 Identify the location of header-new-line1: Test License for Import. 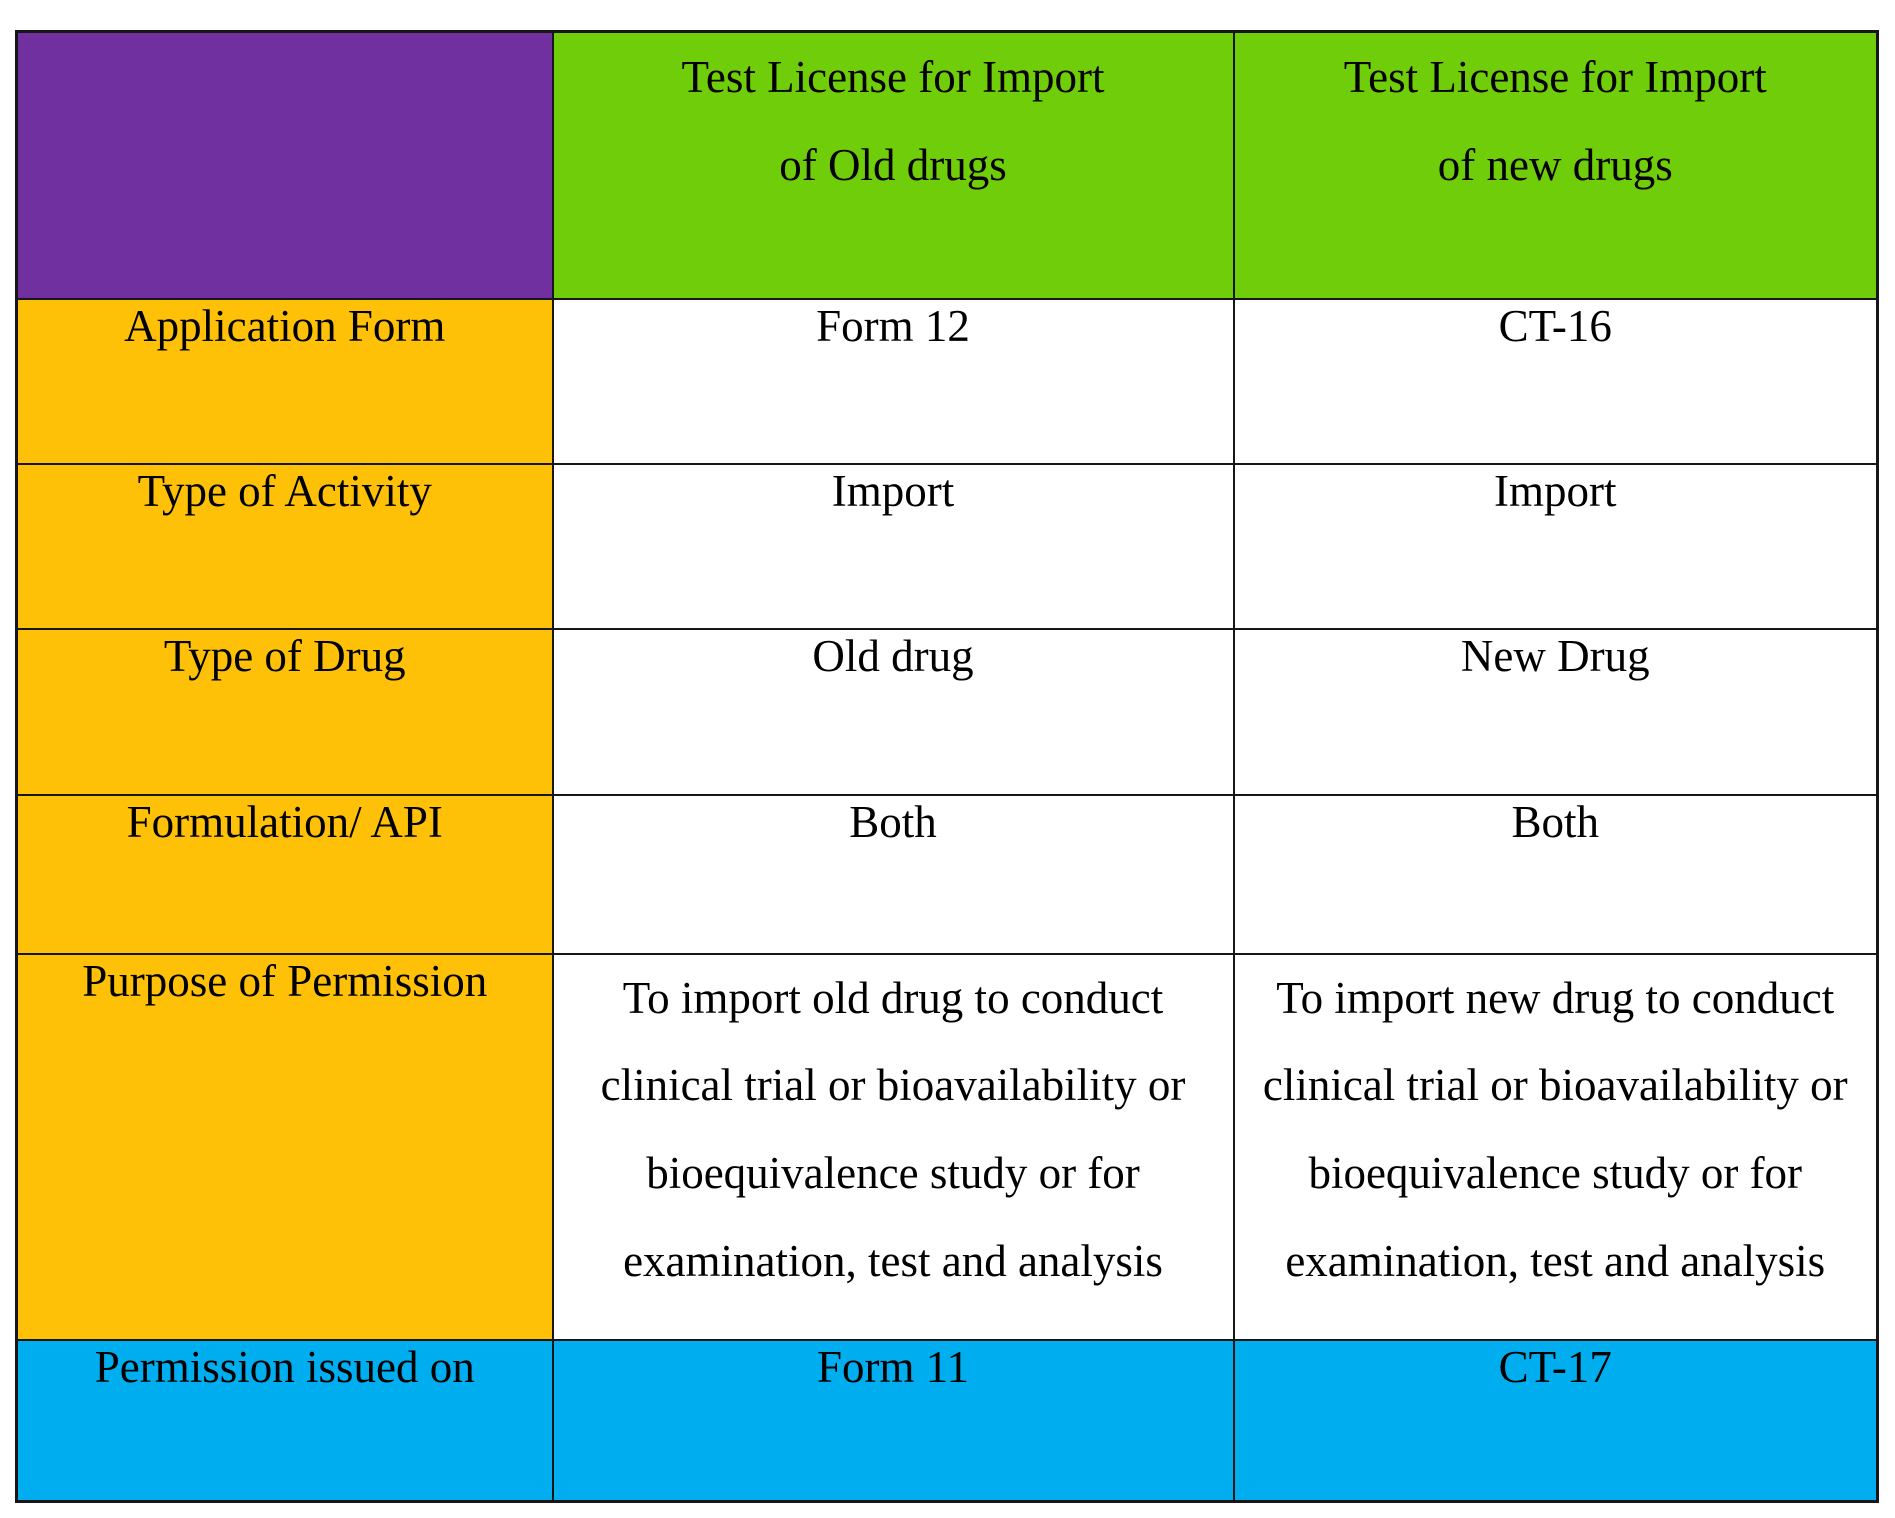
(1555, 77).